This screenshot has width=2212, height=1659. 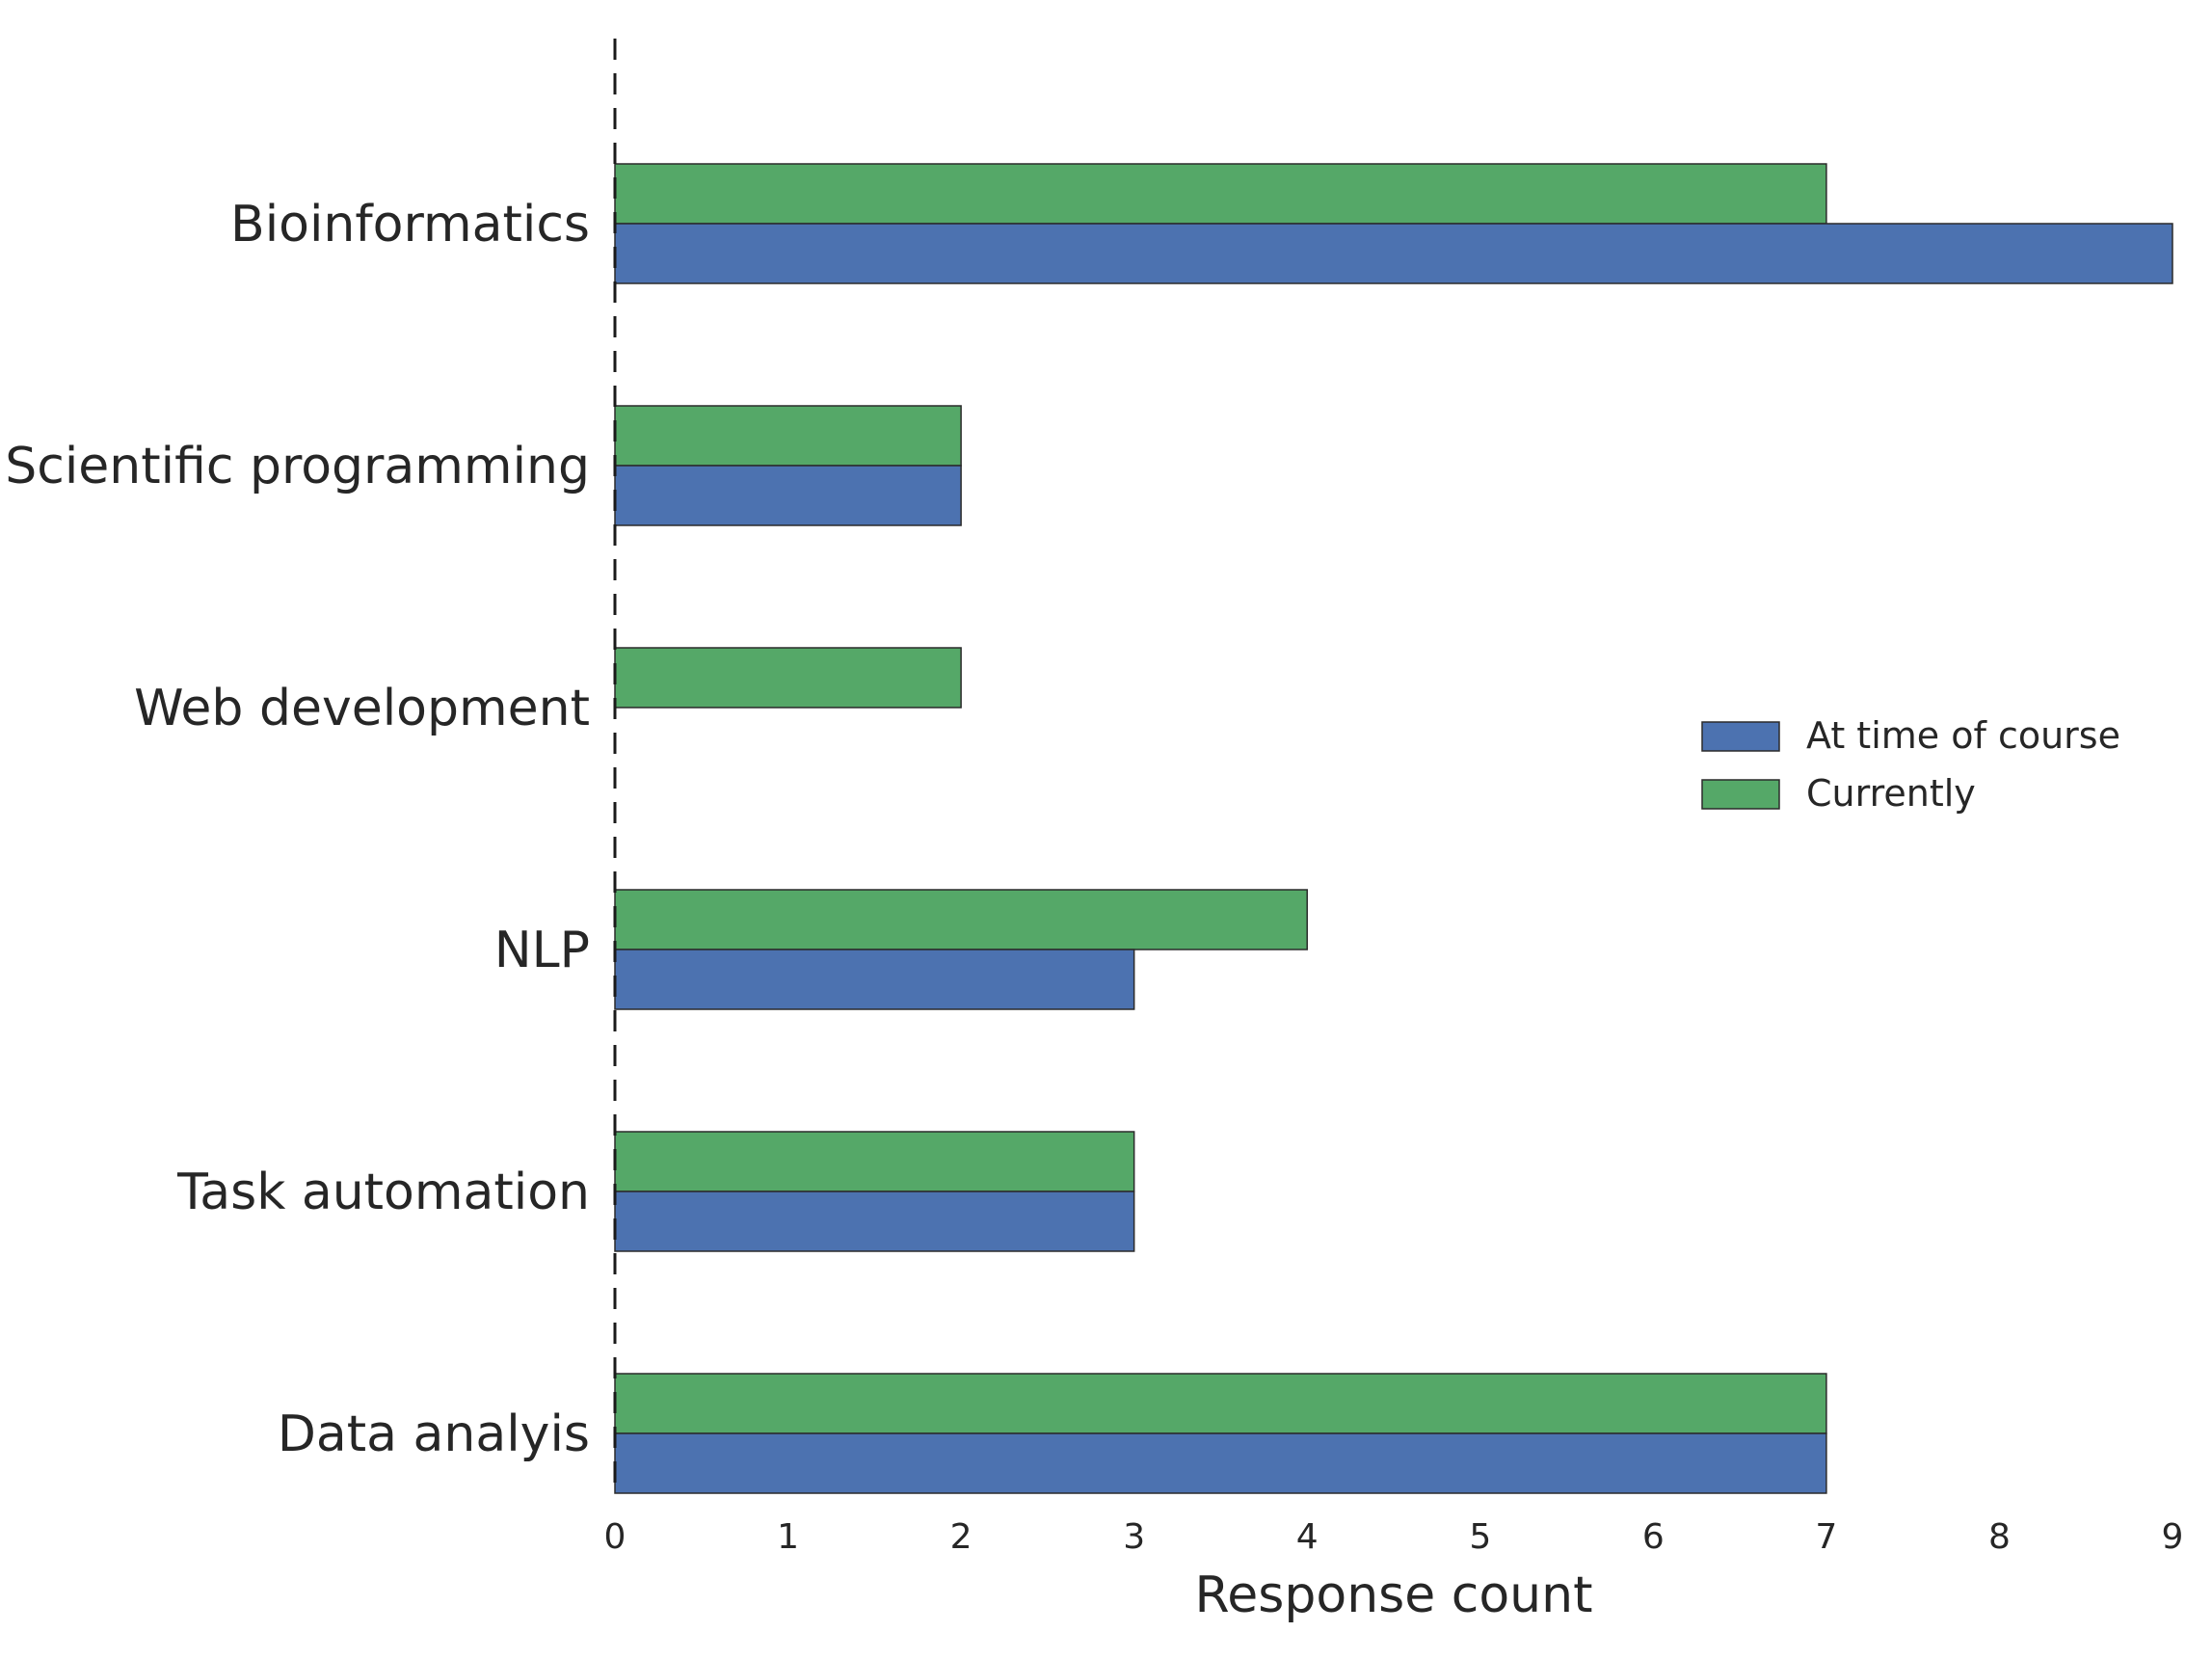 I want to click on x-tick-label: 1, so click(x=788, y=1537).